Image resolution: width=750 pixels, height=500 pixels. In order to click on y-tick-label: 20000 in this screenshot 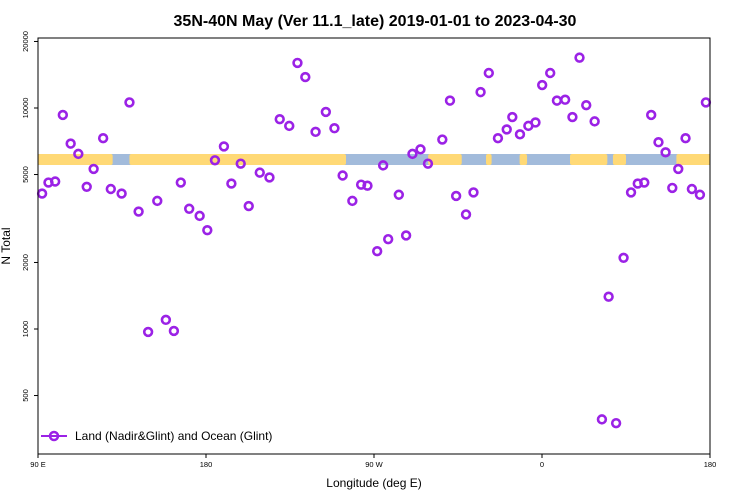, I will do `click(25, 41)`.